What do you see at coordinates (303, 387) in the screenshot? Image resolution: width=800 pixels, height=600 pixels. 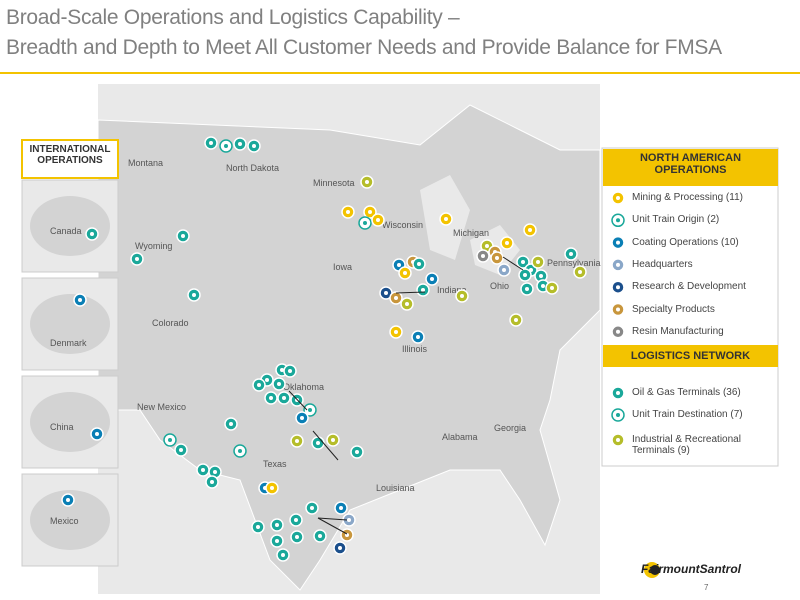 I see `state-label: Oklahoma` at bounding box center [303, 387].